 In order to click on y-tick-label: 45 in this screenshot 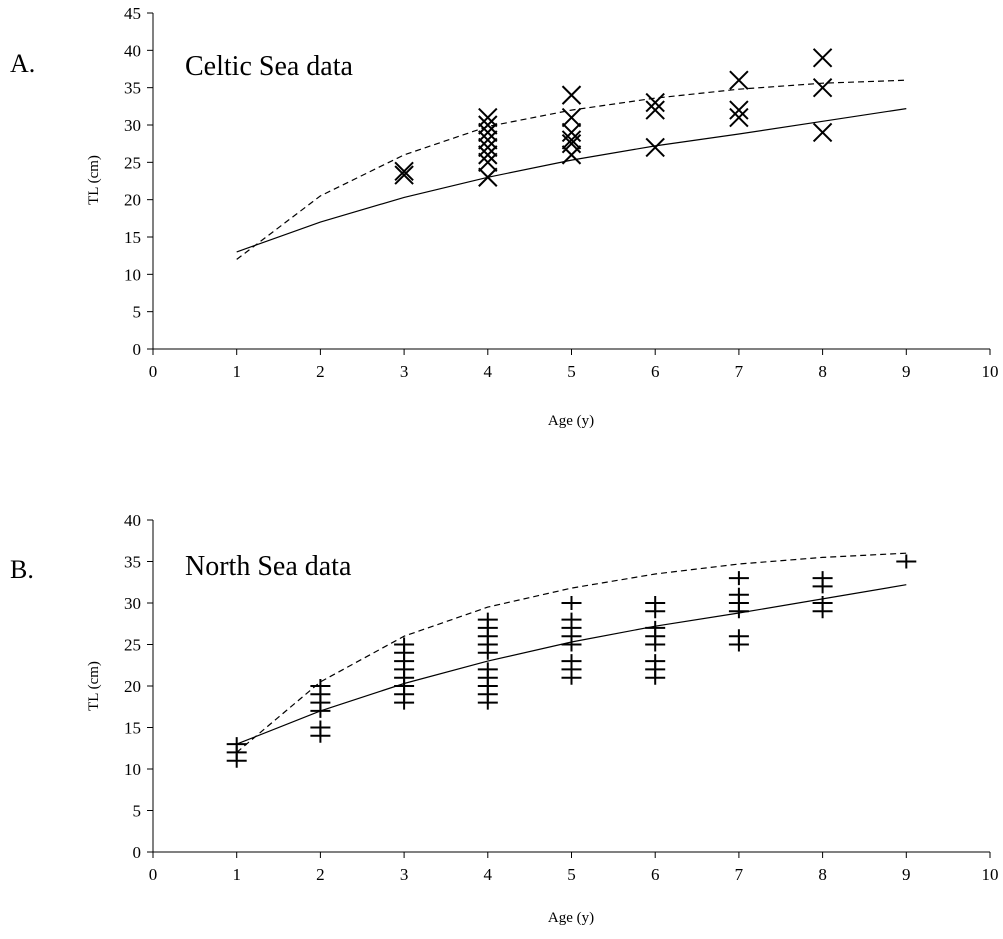, I will do `click(132, 13)`.